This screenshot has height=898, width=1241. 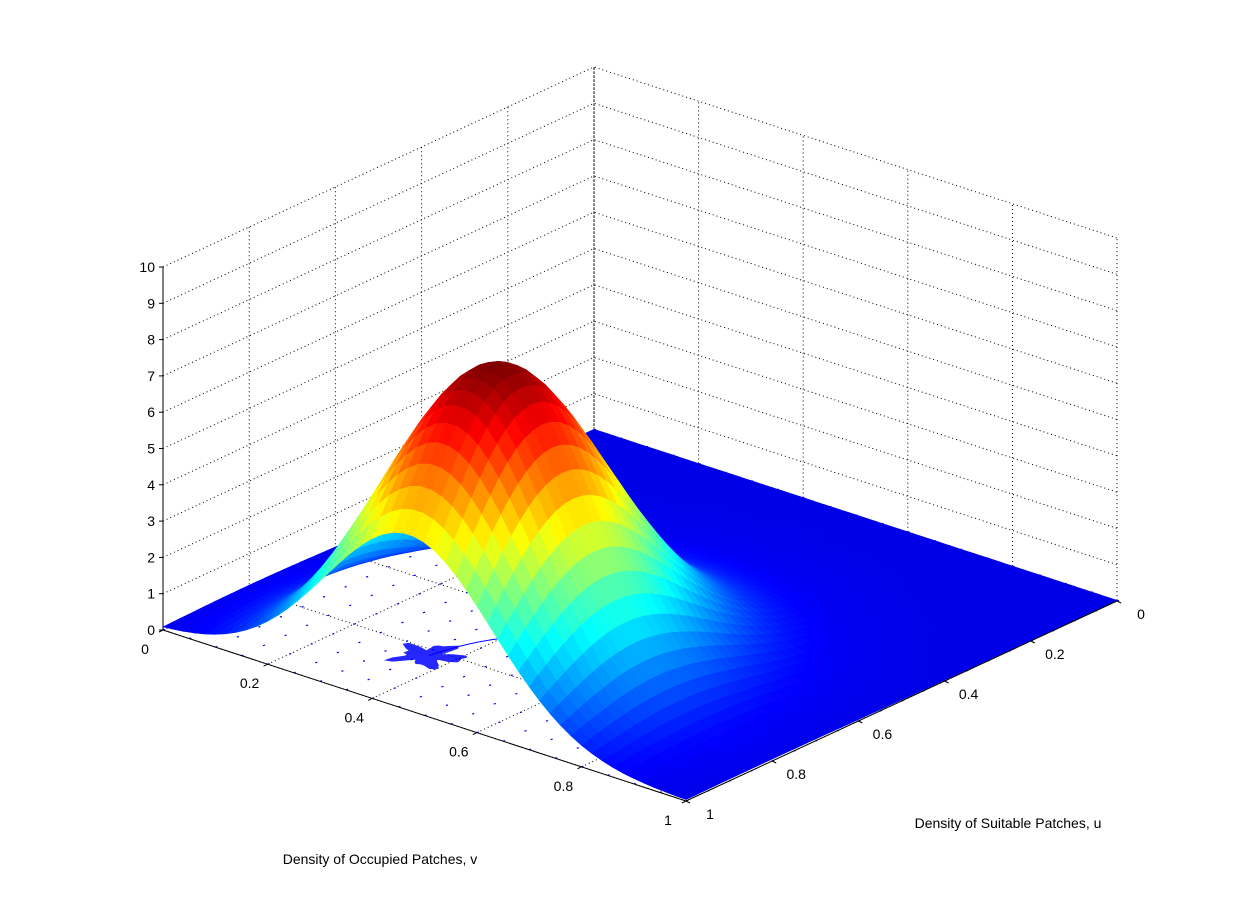 I want to click on u-tick-label: 0.6, so click(x=883, y=734).